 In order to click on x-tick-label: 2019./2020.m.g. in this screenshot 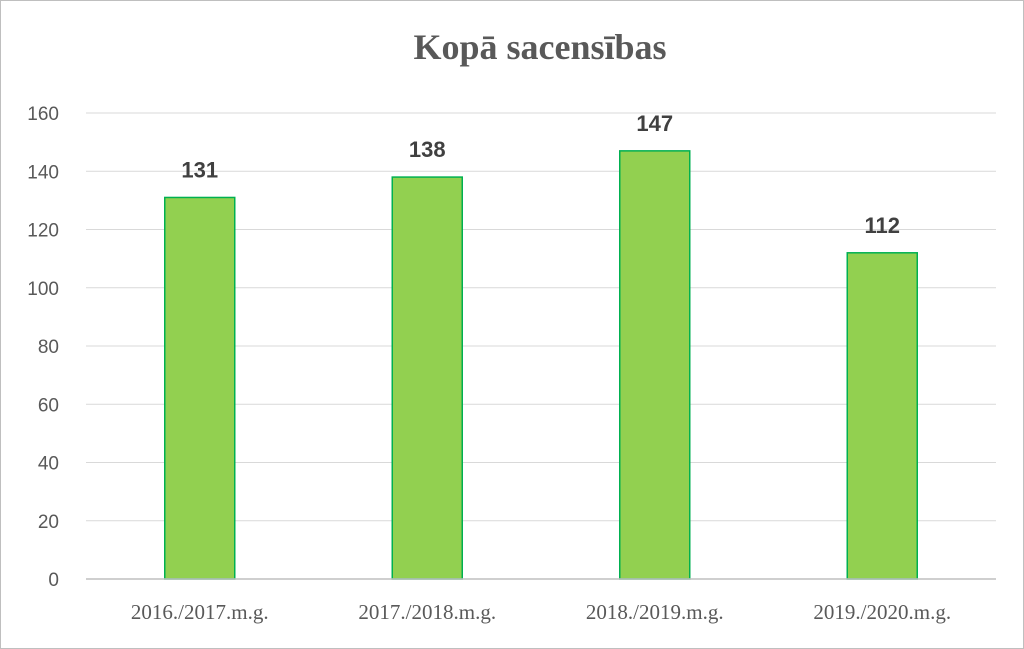, I will do `click(882, 612)`.